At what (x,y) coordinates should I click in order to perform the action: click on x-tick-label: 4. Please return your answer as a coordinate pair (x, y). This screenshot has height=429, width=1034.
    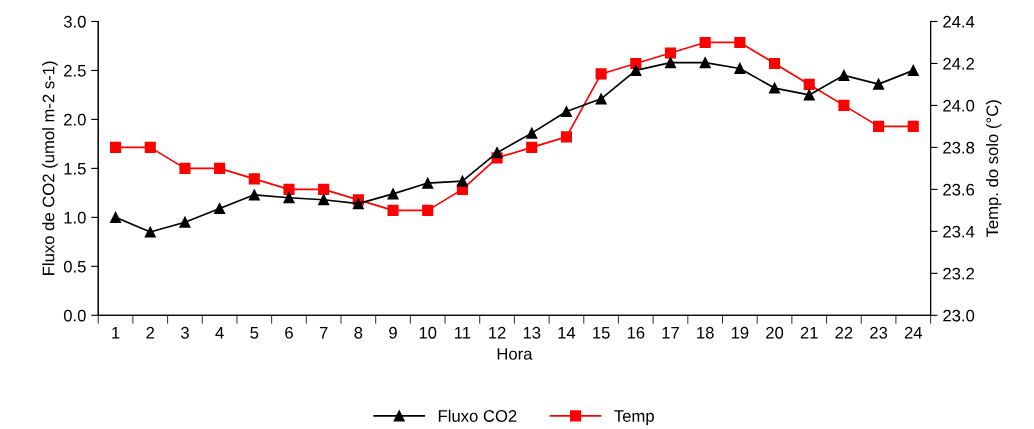
    Looking at the image, I should click on (219, 333).